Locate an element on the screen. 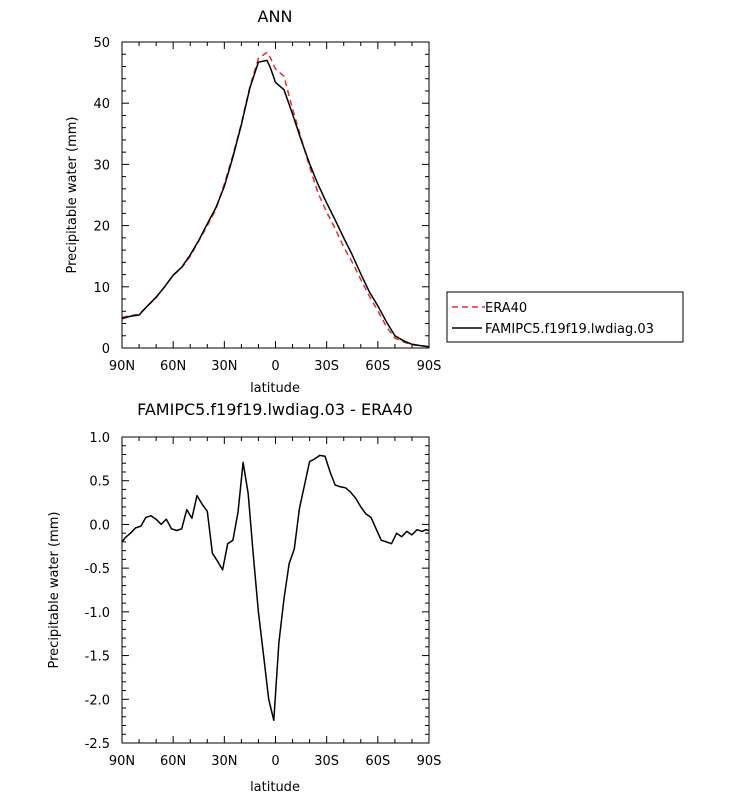 The width and height of the screenshot is (733, 800). y-tick-label: 10 is located at coordinates (101, 288).